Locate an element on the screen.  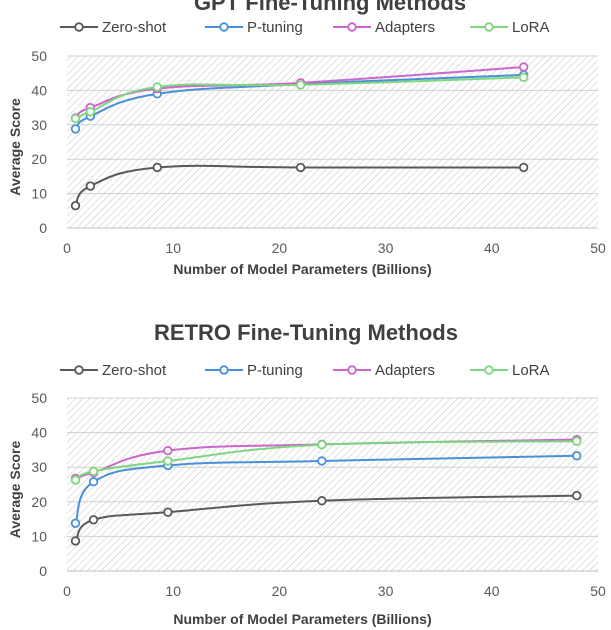
chart-title: RETRO Fine-Tuning Methods is located at coordinates (306, 332).